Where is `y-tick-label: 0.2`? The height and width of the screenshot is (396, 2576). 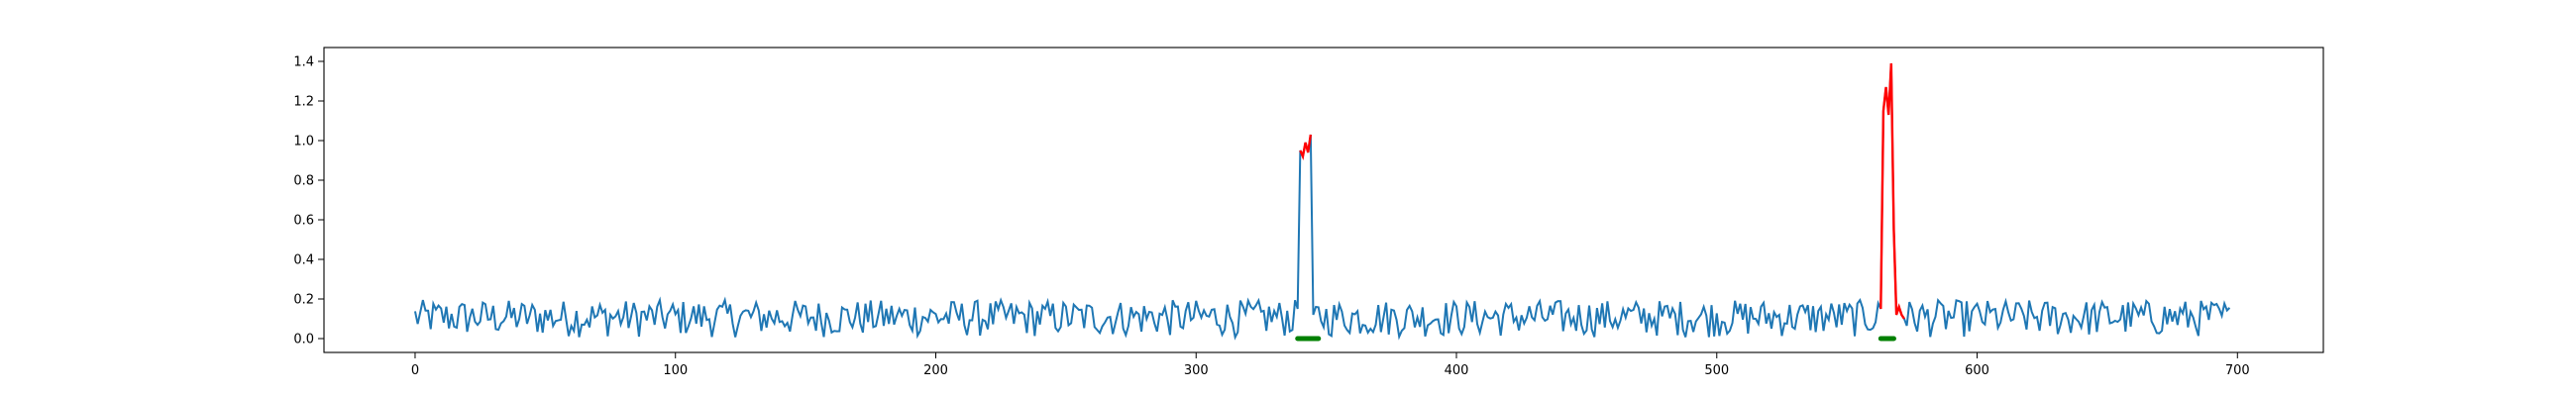 y-tick-label: 0.2 is located at coordinates (303, 301).